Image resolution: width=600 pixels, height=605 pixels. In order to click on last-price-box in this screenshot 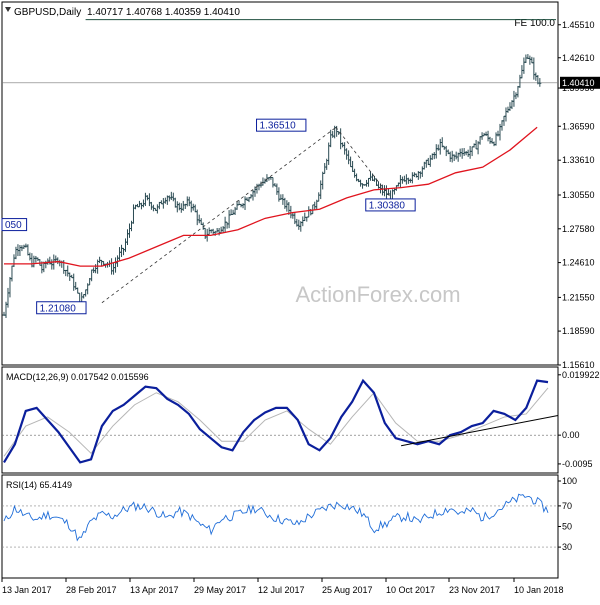, I will do `click(580, 82)`.